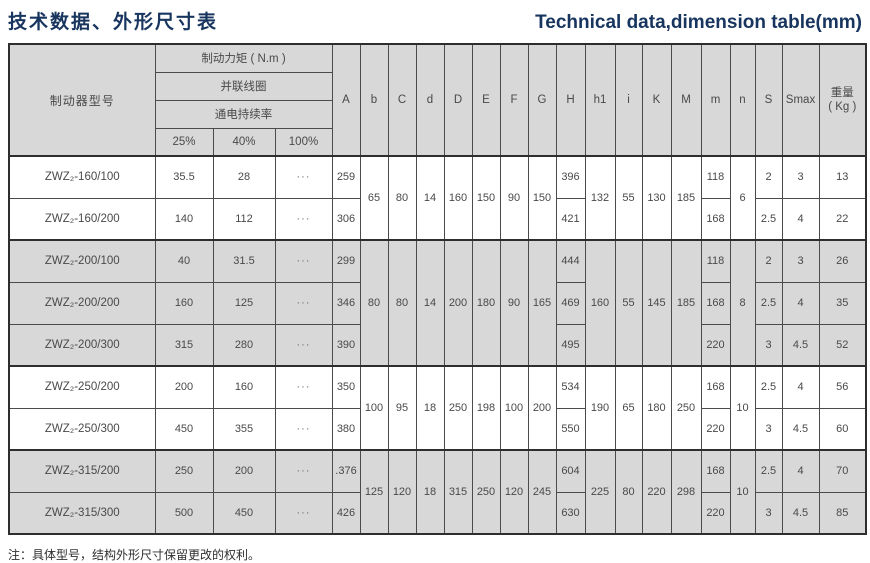 The image size is (870, 563). I want to click on cell-H: 444, so click(570, 261).